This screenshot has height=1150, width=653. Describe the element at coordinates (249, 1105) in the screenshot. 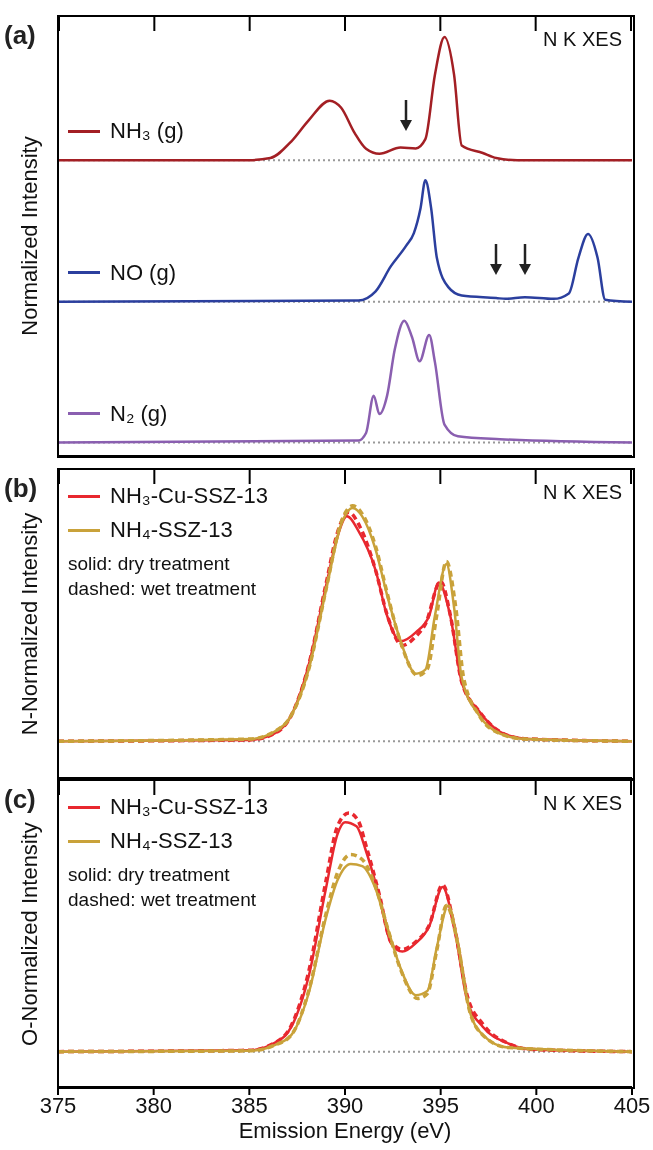

I see `x-tick-label: 385` at that location.